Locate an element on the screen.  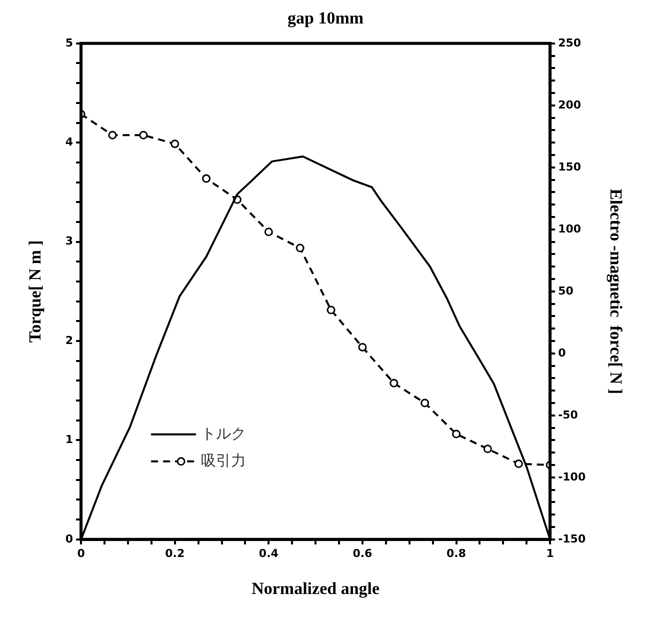
y-tick-label: 0 is located at coordinates (69, 539).